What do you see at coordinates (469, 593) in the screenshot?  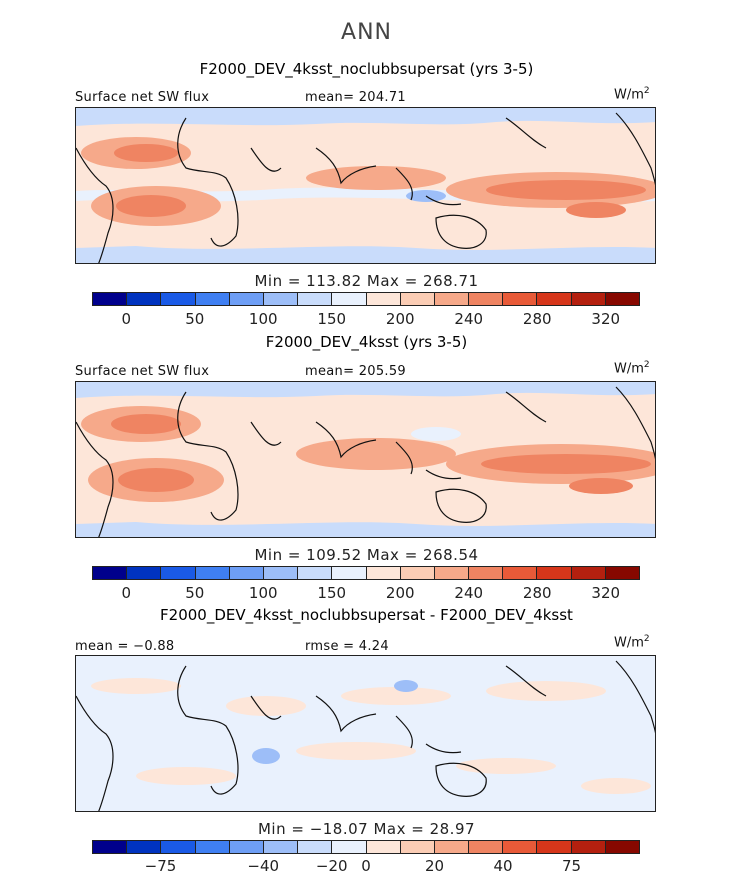 I see `panel2-colorbar-tick-label: 240` at bounding box center [469, 593].